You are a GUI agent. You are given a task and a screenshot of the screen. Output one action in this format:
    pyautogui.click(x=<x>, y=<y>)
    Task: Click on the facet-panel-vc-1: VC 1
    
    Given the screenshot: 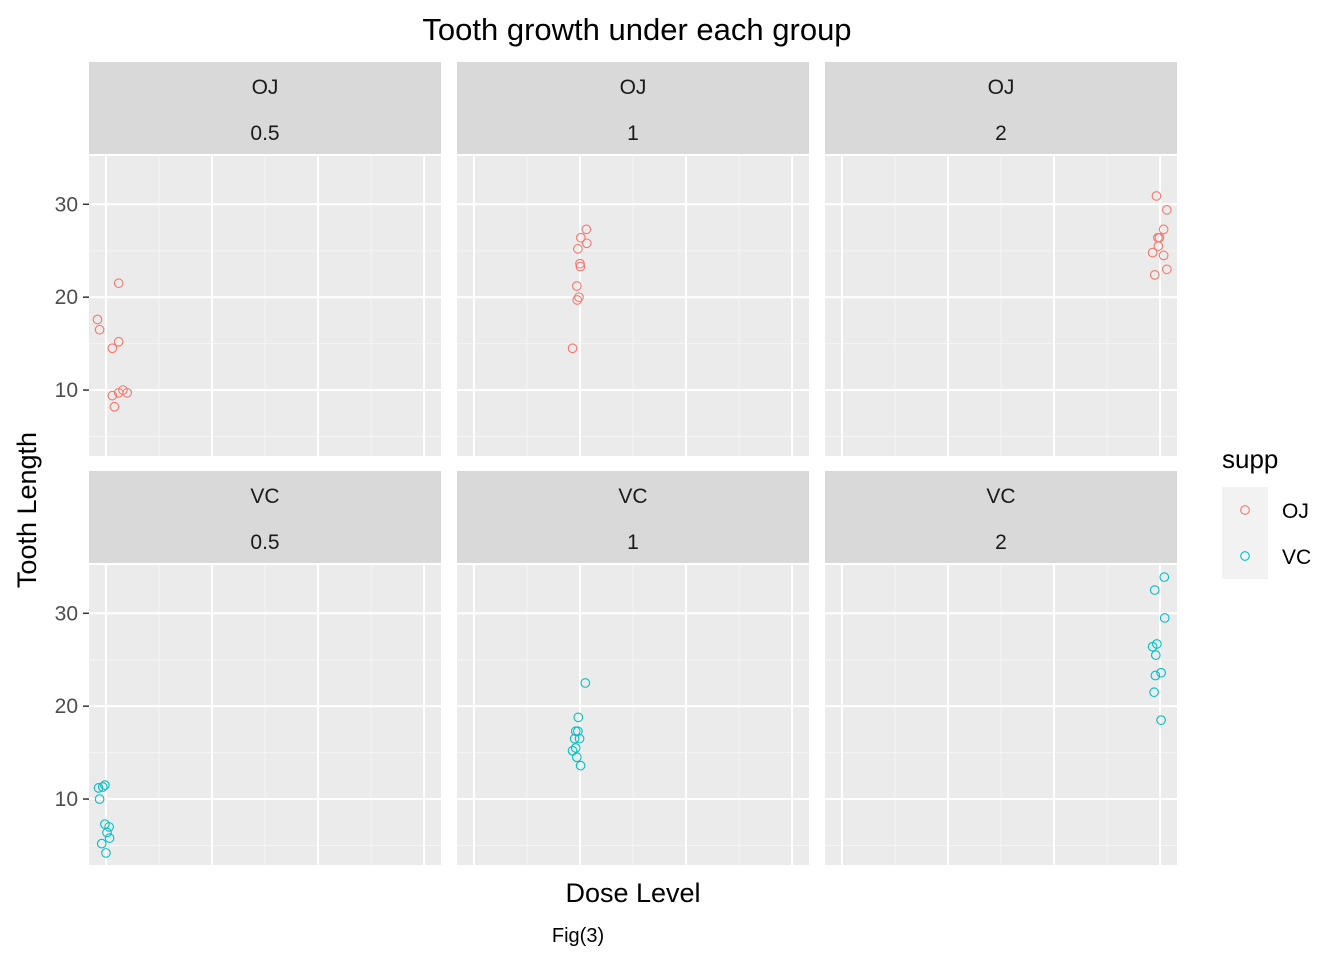 What is the action you would take?
    pyautogui.click(x=633, y=668)
    